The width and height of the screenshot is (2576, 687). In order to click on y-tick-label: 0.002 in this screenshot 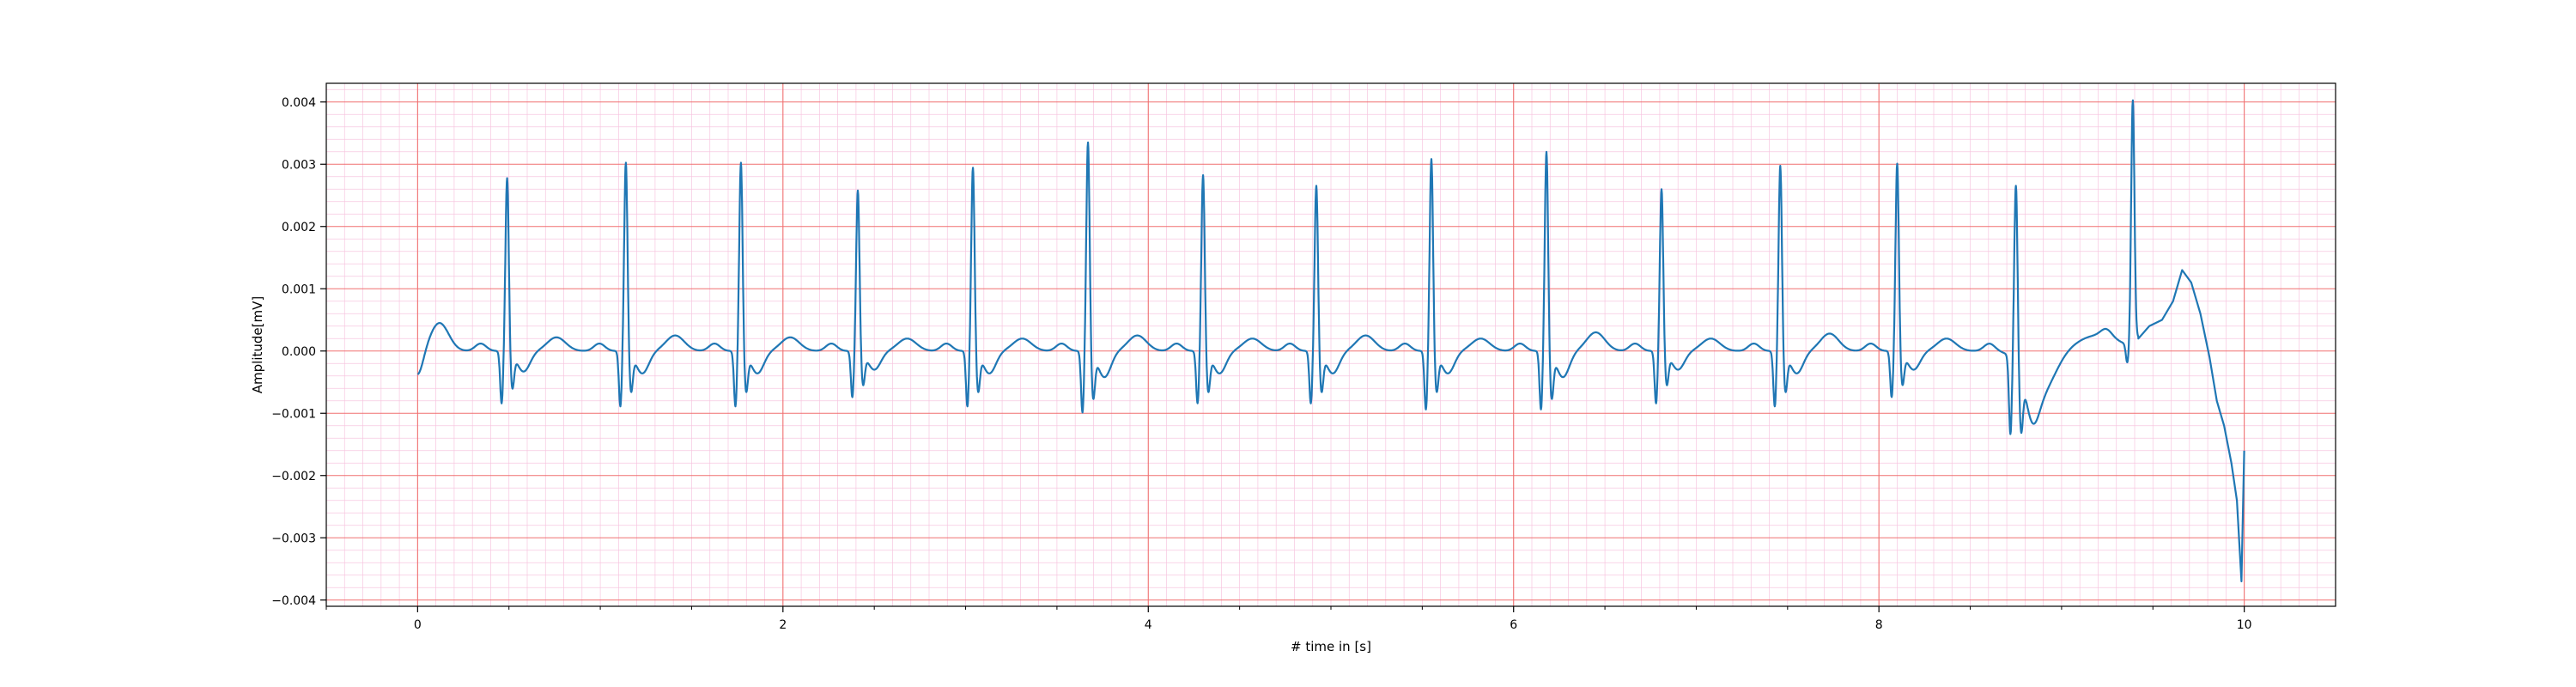, I will do `click(299, 227)`.